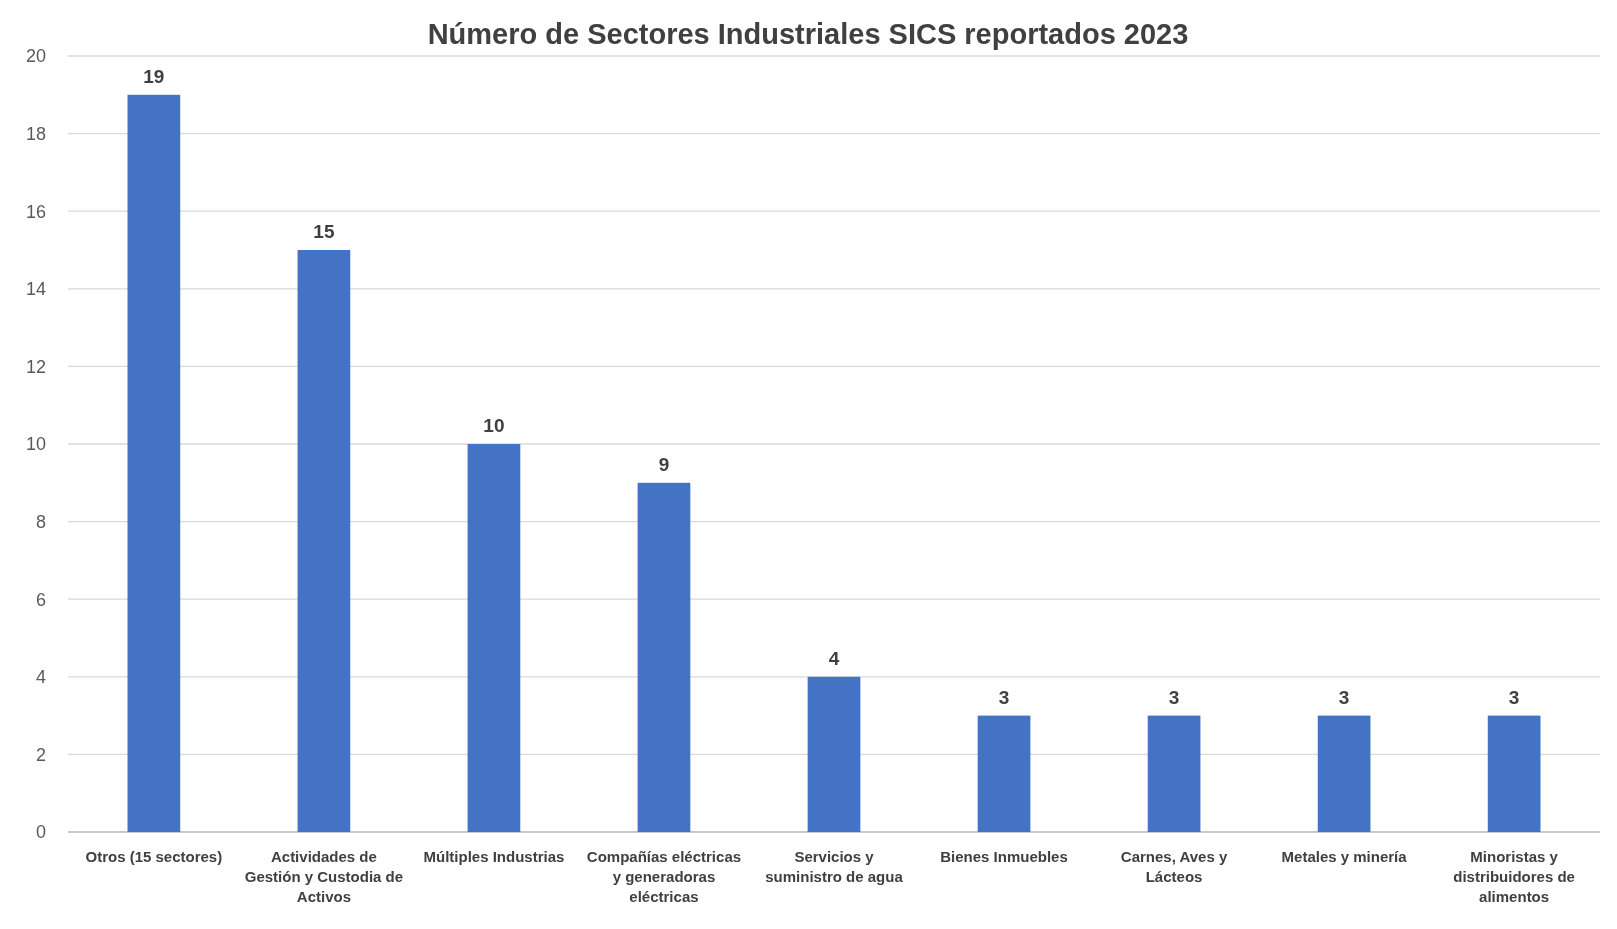  What do you see at coordinates (664, 876) in the screenshot?
I see `x-tick-label: Compañías eléctricas y generadoras eléctricas` at bounding box center [664, 876].